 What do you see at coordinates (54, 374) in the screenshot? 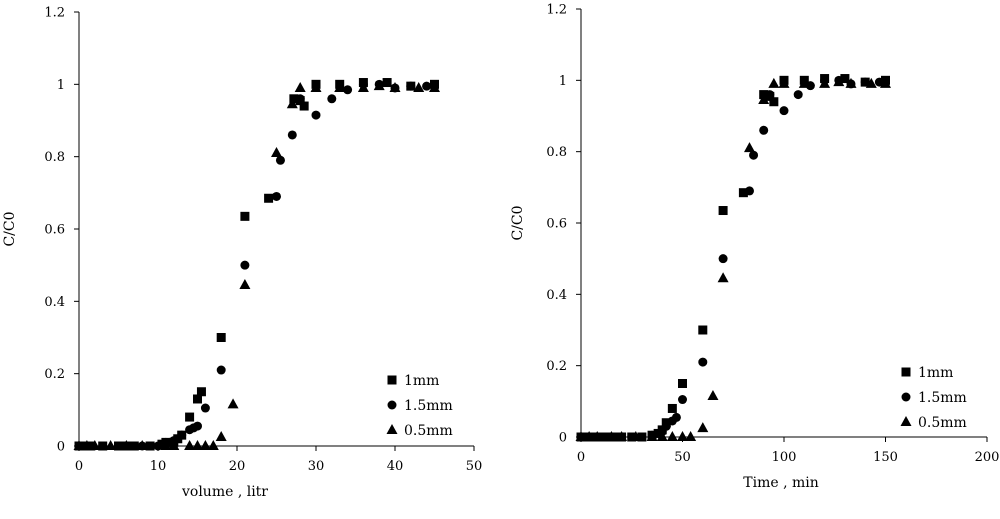
I see `y-tick-label: 0.2` at bounding box center [54, 374].